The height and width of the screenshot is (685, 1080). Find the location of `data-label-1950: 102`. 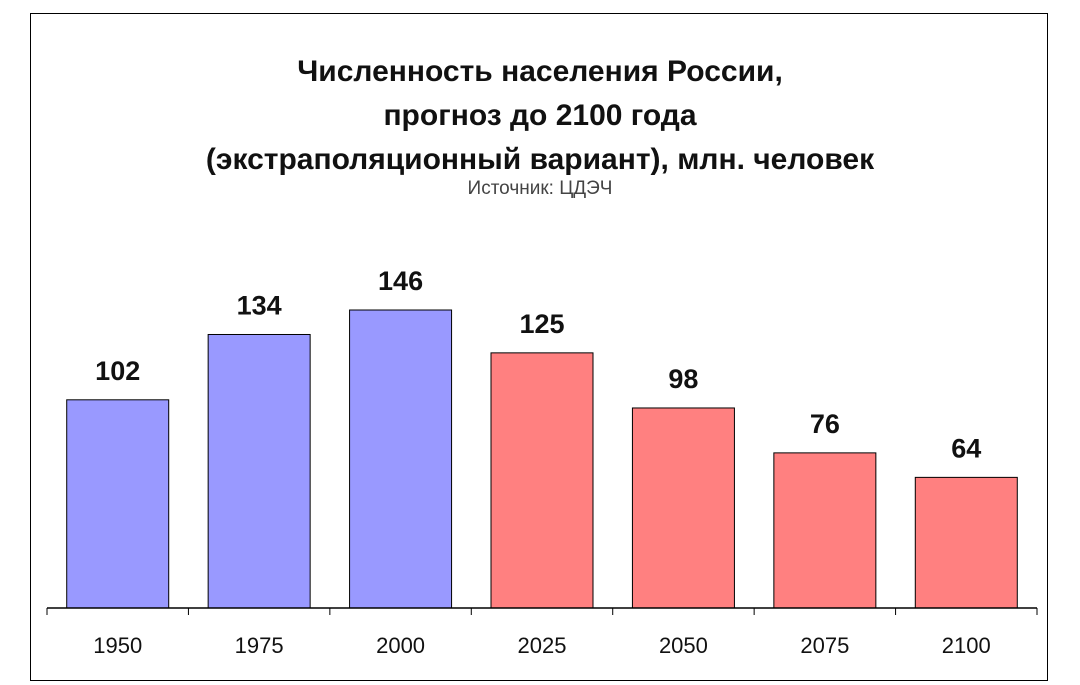

data-label-1950: 102 is located at coordinates (117, 371).